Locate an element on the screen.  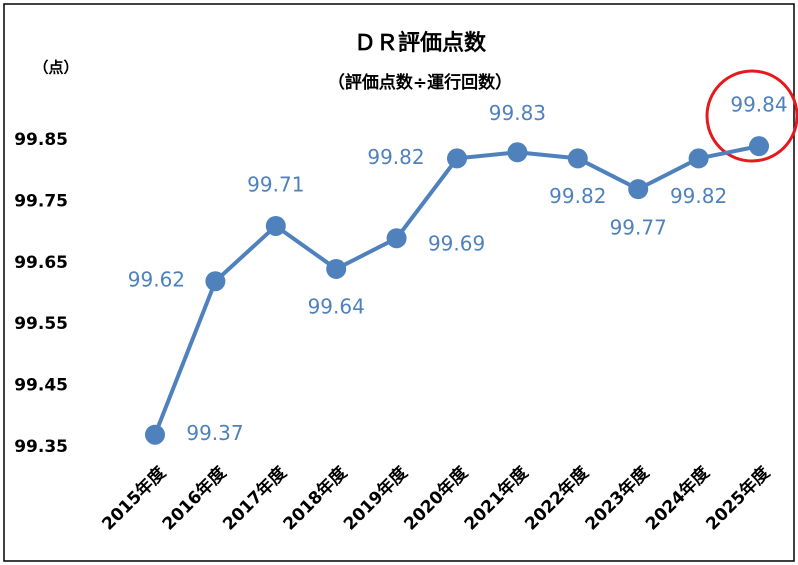
data-label: 99.84 is located at coordinates (758, 105).